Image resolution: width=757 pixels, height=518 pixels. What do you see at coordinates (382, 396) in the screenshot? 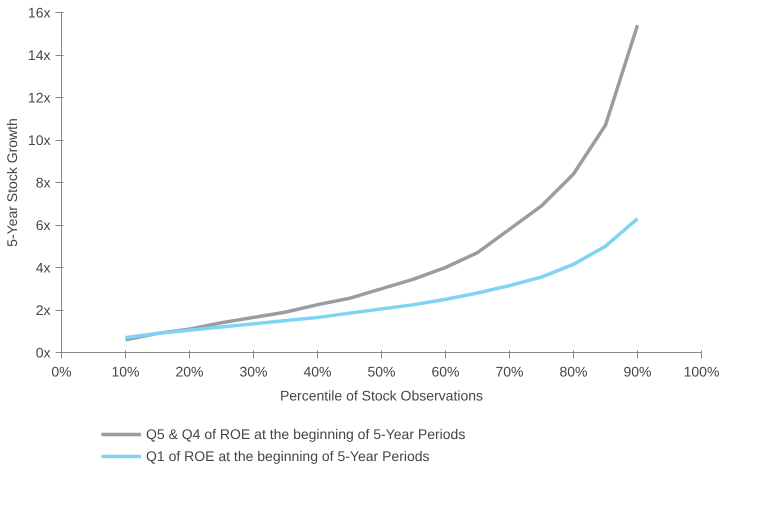
I see `x-axis-title: Percentile of Stock Observations` at bounding box center [382, 396].